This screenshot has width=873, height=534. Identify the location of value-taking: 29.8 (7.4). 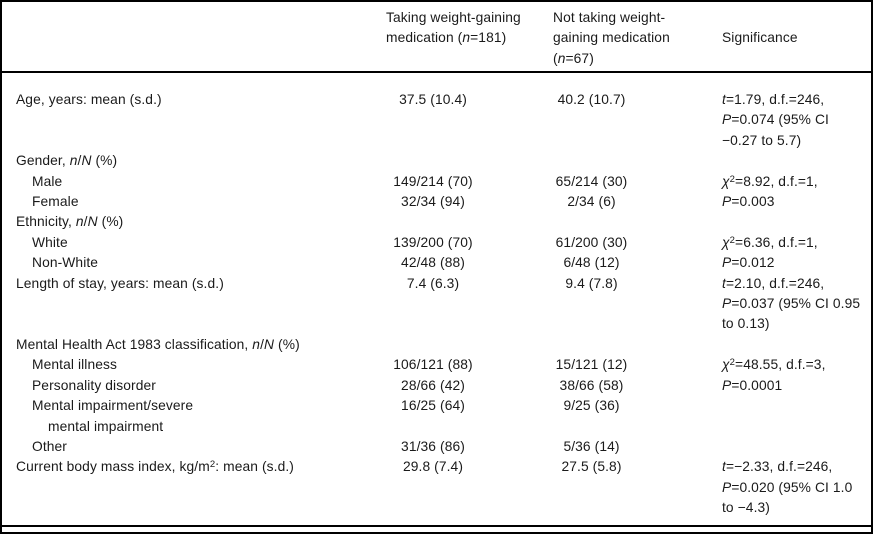
(433, 467).